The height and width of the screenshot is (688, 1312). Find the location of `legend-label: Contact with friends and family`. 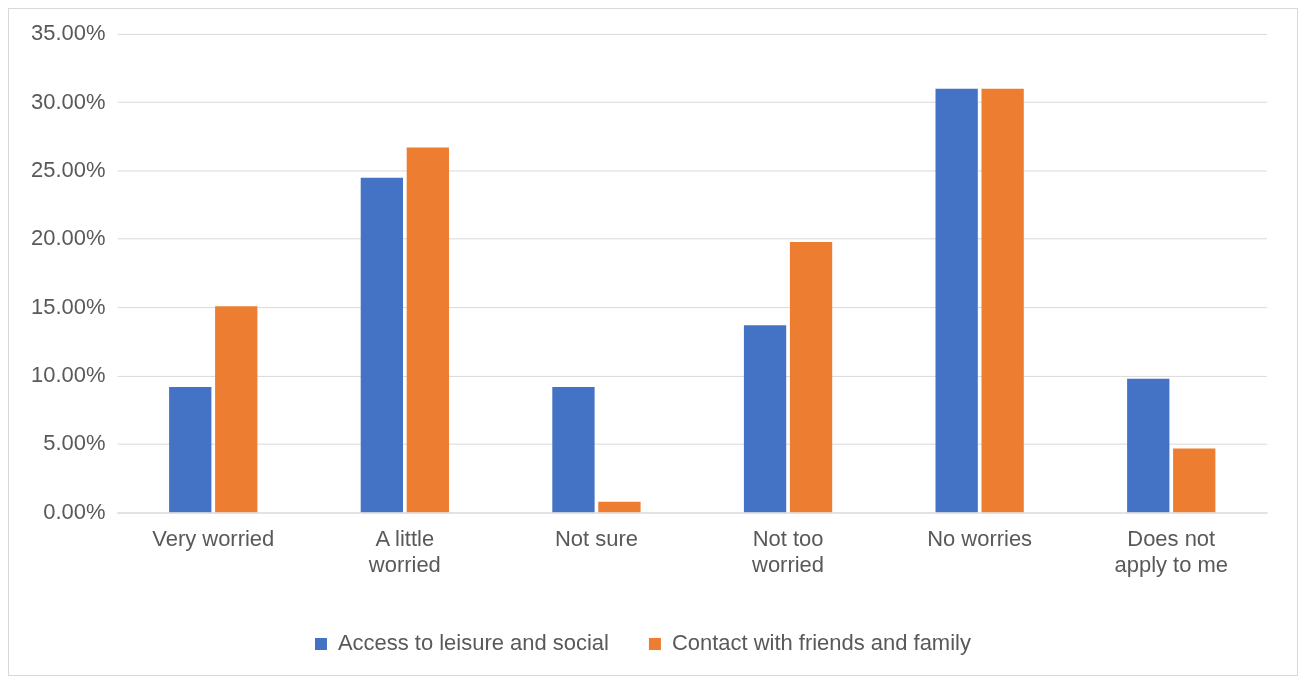

legend-label: Contact with friends and family is located at coordinates (821, 643).